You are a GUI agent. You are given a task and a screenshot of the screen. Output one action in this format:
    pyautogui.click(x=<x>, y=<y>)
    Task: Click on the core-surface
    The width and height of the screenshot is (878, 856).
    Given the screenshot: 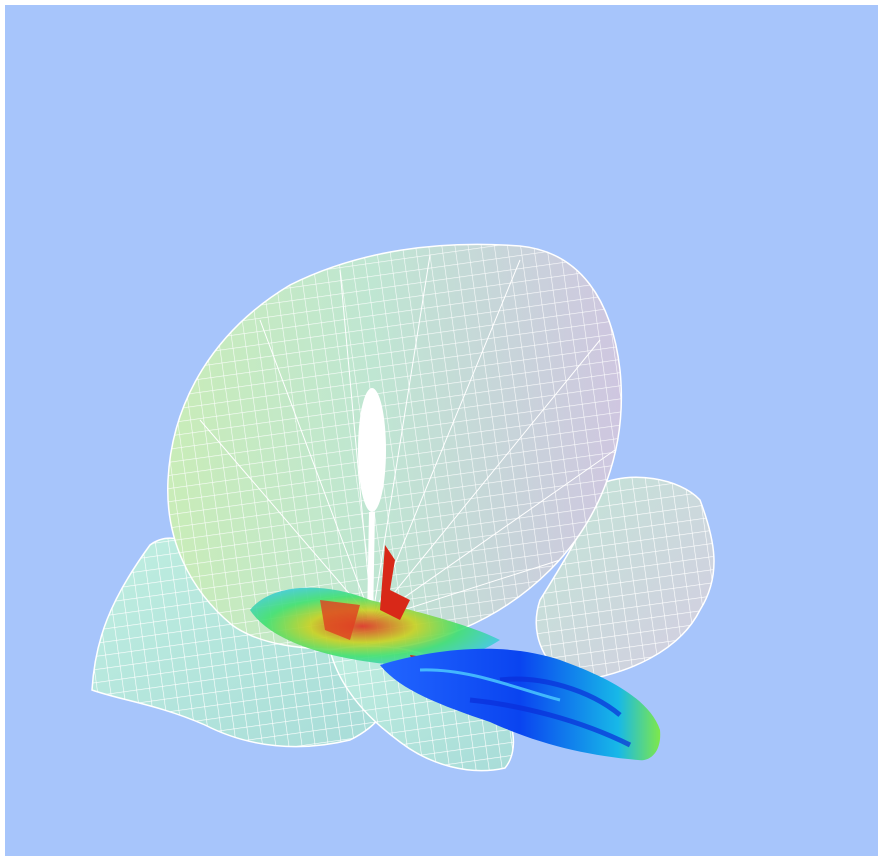 What is the action you would take?
    pyautogui.click(x=375, y=626)
    